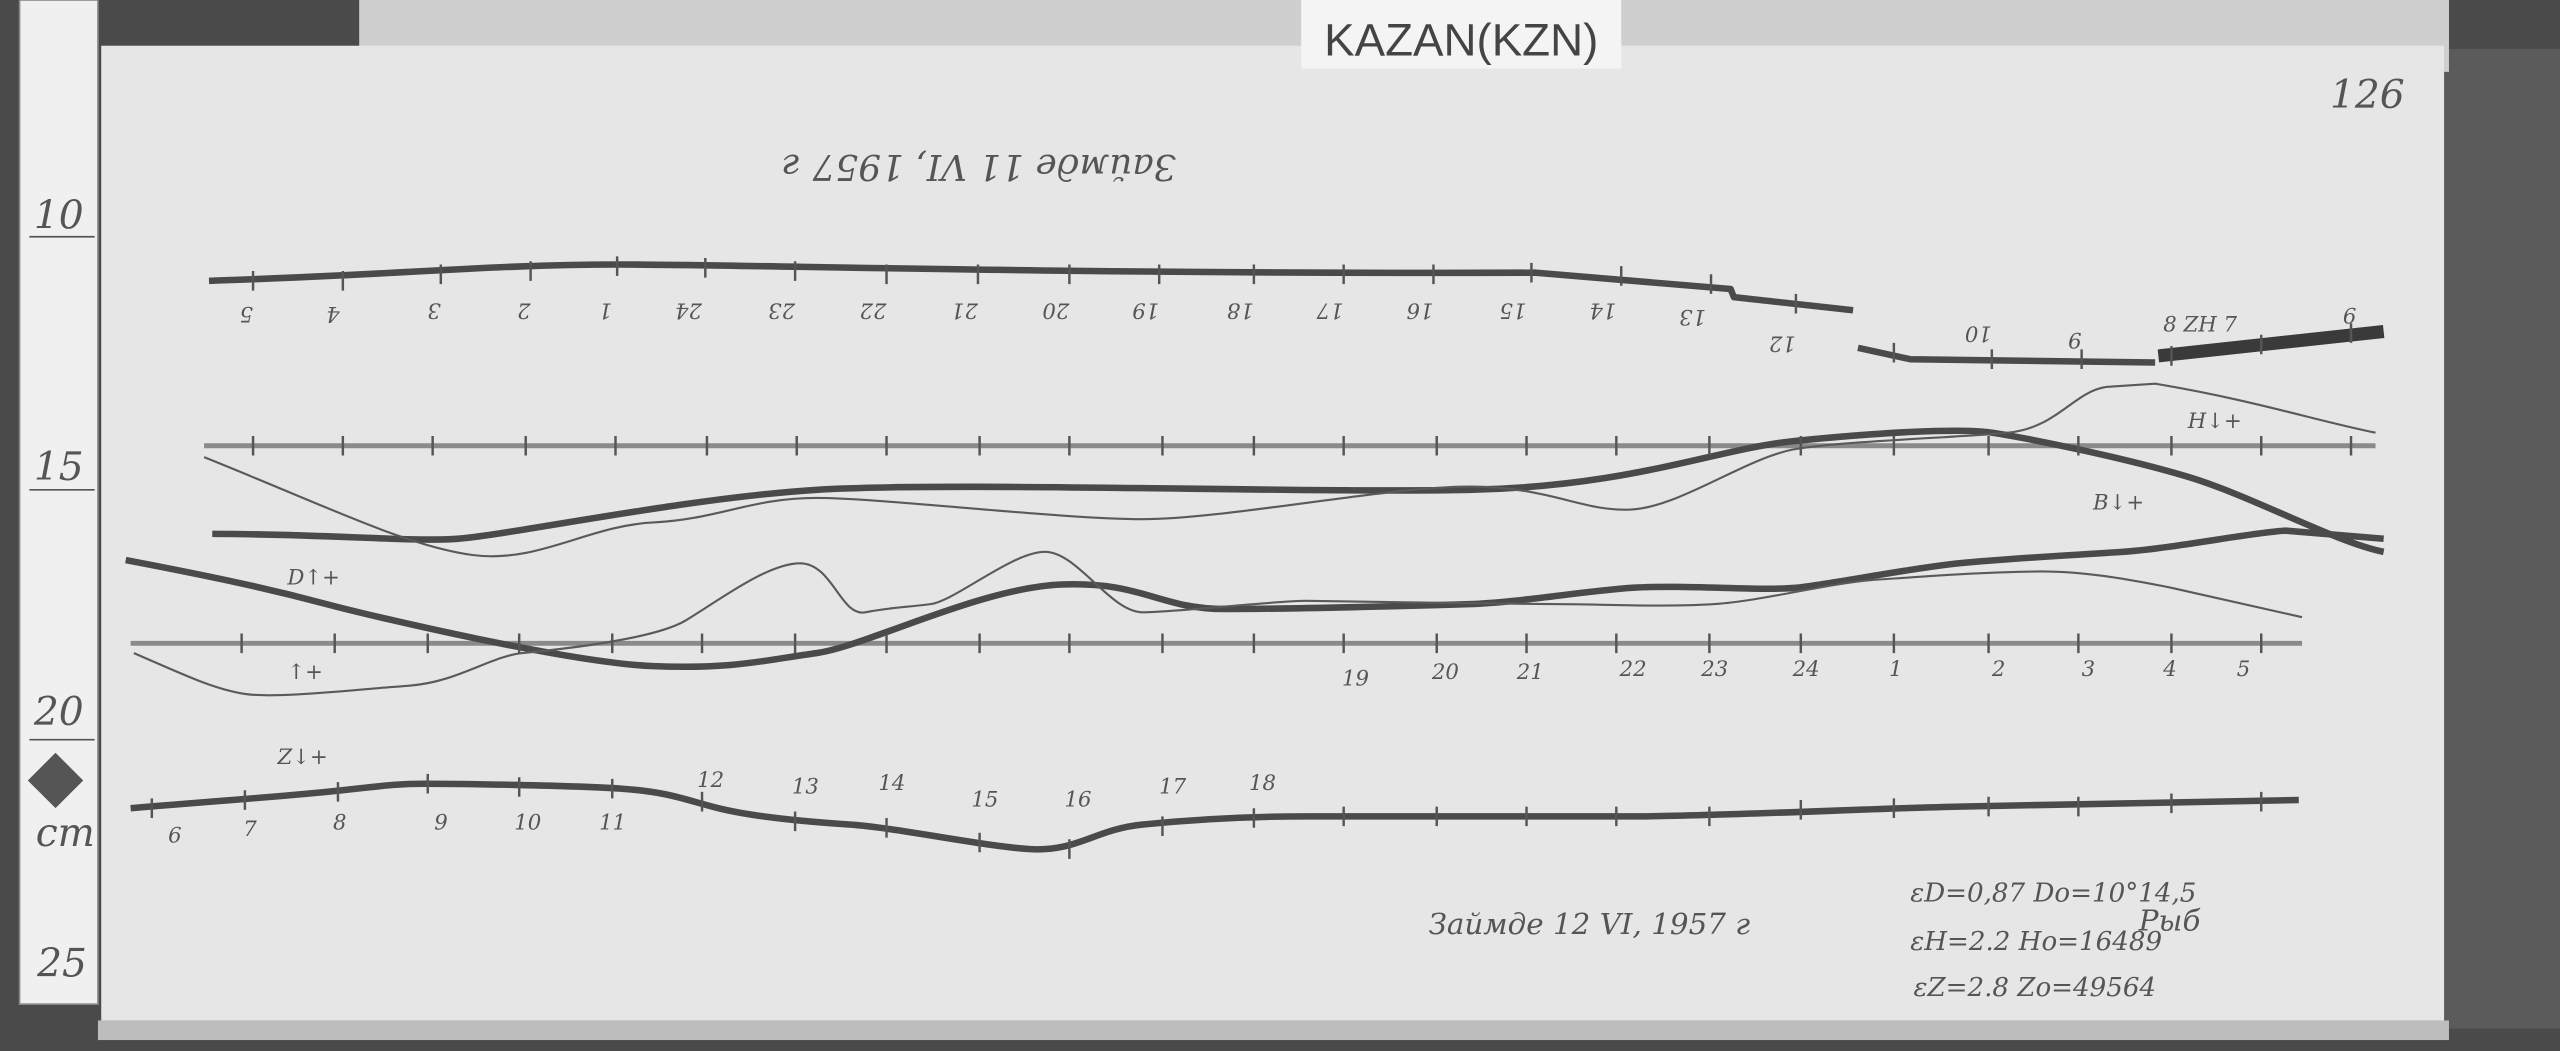  What do you see at coordinates (58, 502) in the screenshot?
I see `ruler: 10 15 20 cm 25` at bounding box center [58, 502].